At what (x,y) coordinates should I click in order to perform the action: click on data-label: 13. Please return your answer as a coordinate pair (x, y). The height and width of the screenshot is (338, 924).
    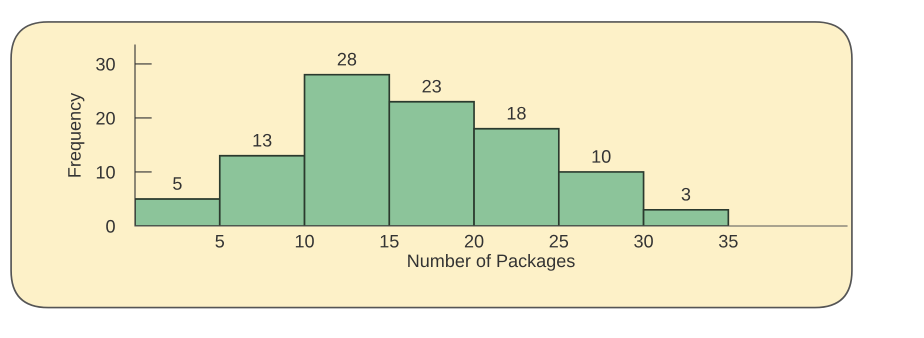
    Looking at the image, I should click on (262, 140).